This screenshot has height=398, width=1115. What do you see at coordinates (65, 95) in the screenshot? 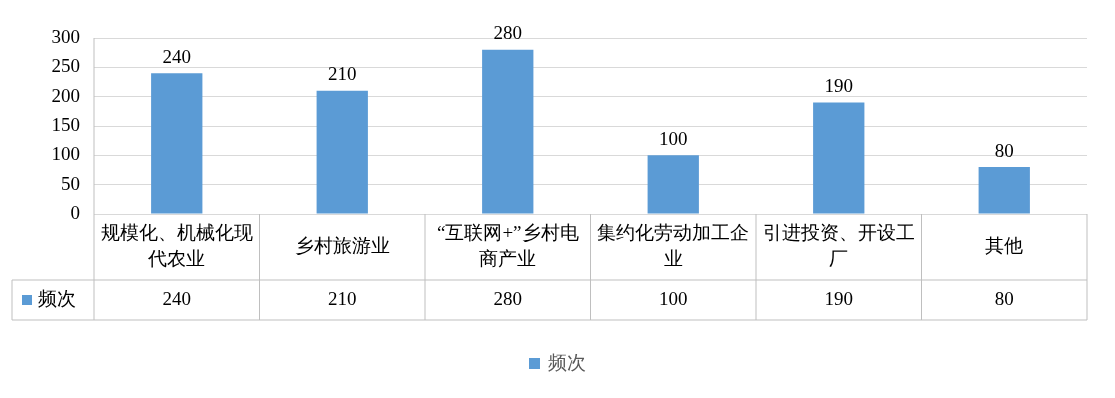
I see `y-tick-label: 200` at bounding box center [65, 95].